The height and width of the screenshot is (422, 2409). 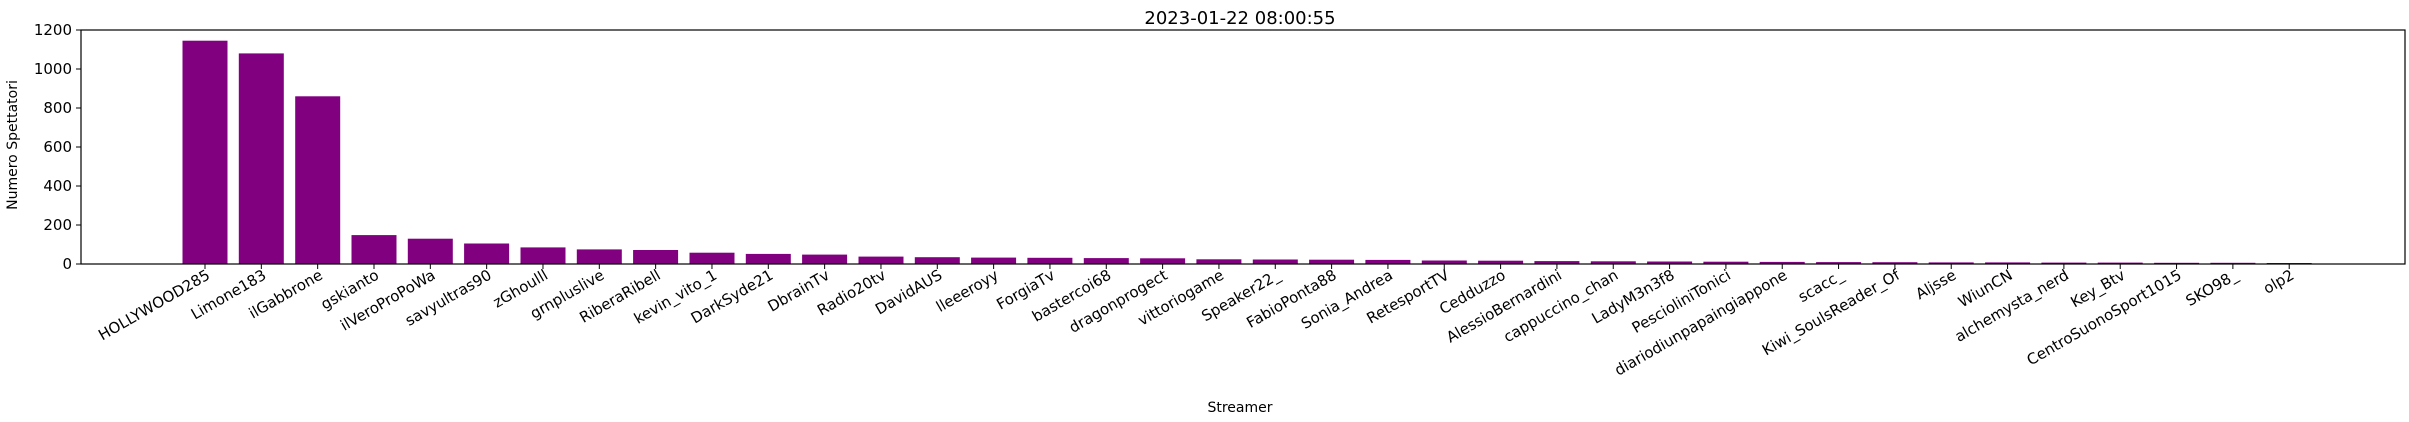 I want to click on bar-DavidAUS, so click(x=937, y=260).